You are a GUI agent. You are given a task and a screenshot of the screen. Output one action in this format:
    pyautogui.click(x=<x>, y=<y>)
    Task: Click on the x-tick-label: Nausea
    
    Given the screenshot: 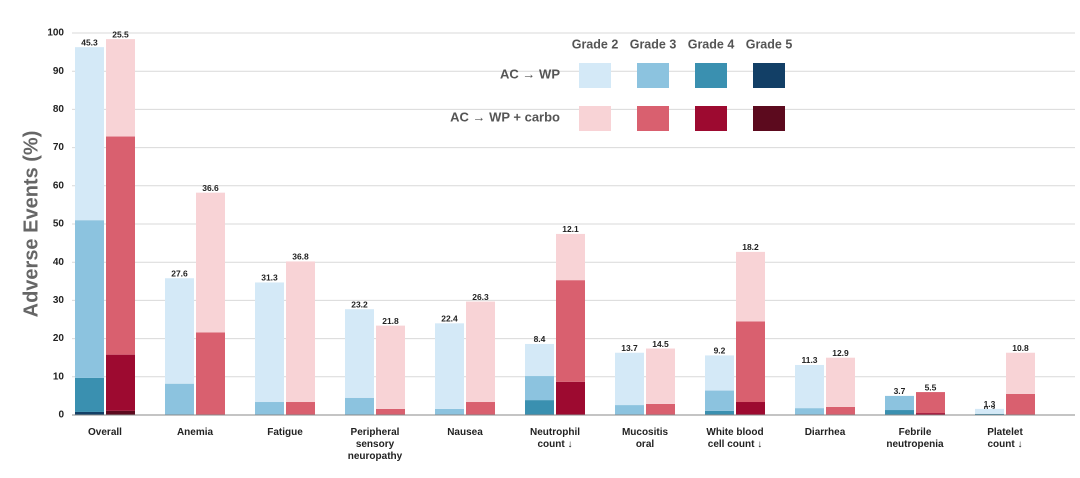 What is the action you would take?
    pyautogui.click(x=465, y=432)
    